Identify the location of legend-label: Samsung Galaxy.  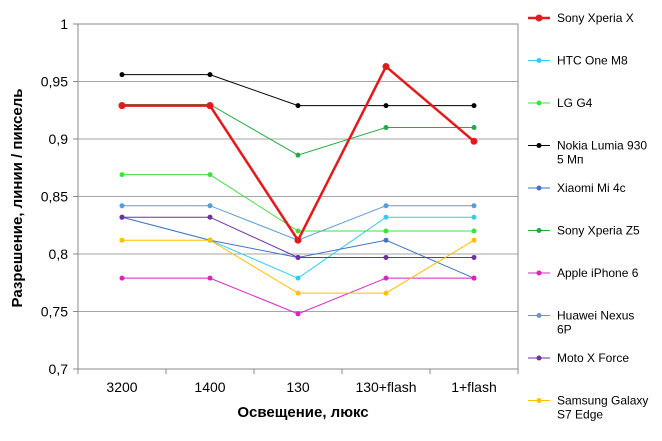
(602, 401).